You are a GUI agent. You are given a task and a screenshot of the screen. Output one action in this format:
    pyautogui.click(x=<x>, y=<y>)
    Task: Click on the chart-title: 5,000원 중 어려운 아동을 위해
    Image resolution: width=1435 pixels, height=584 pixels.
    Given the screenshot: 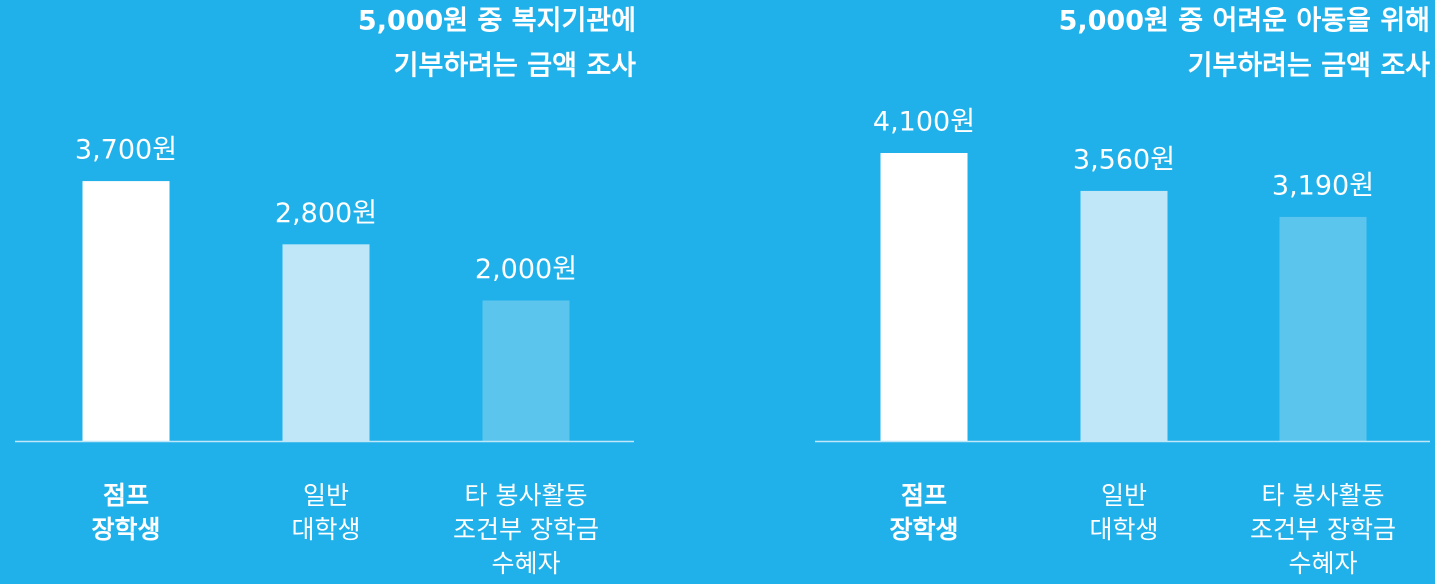 What is the action you would take?
    pyautogui.click(x=1244, y=21)
    